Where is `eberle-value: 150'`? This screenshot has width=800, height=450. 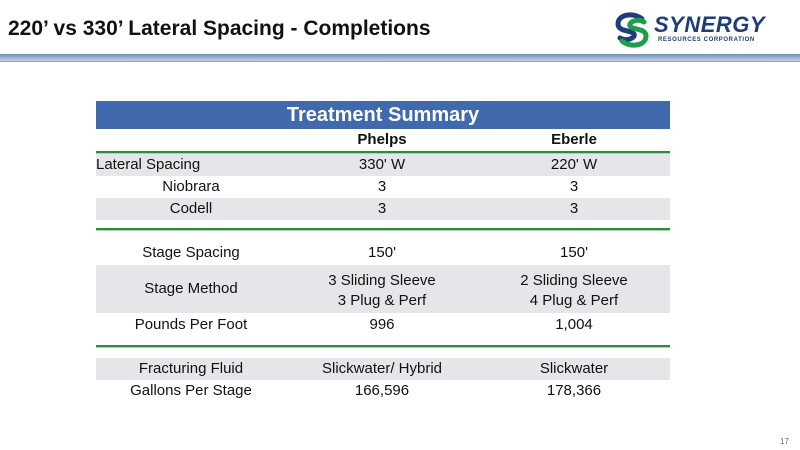 eberle-value: 150' is located at coordinates (574, 252).